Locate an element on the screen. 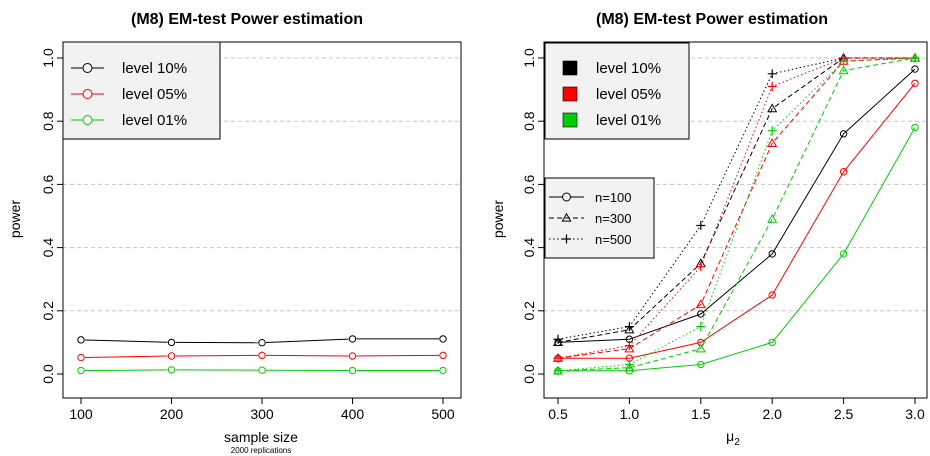 This screenshot has height=456, width=930. left-x-axis-label: sample size is located at coordinates (261, 437).